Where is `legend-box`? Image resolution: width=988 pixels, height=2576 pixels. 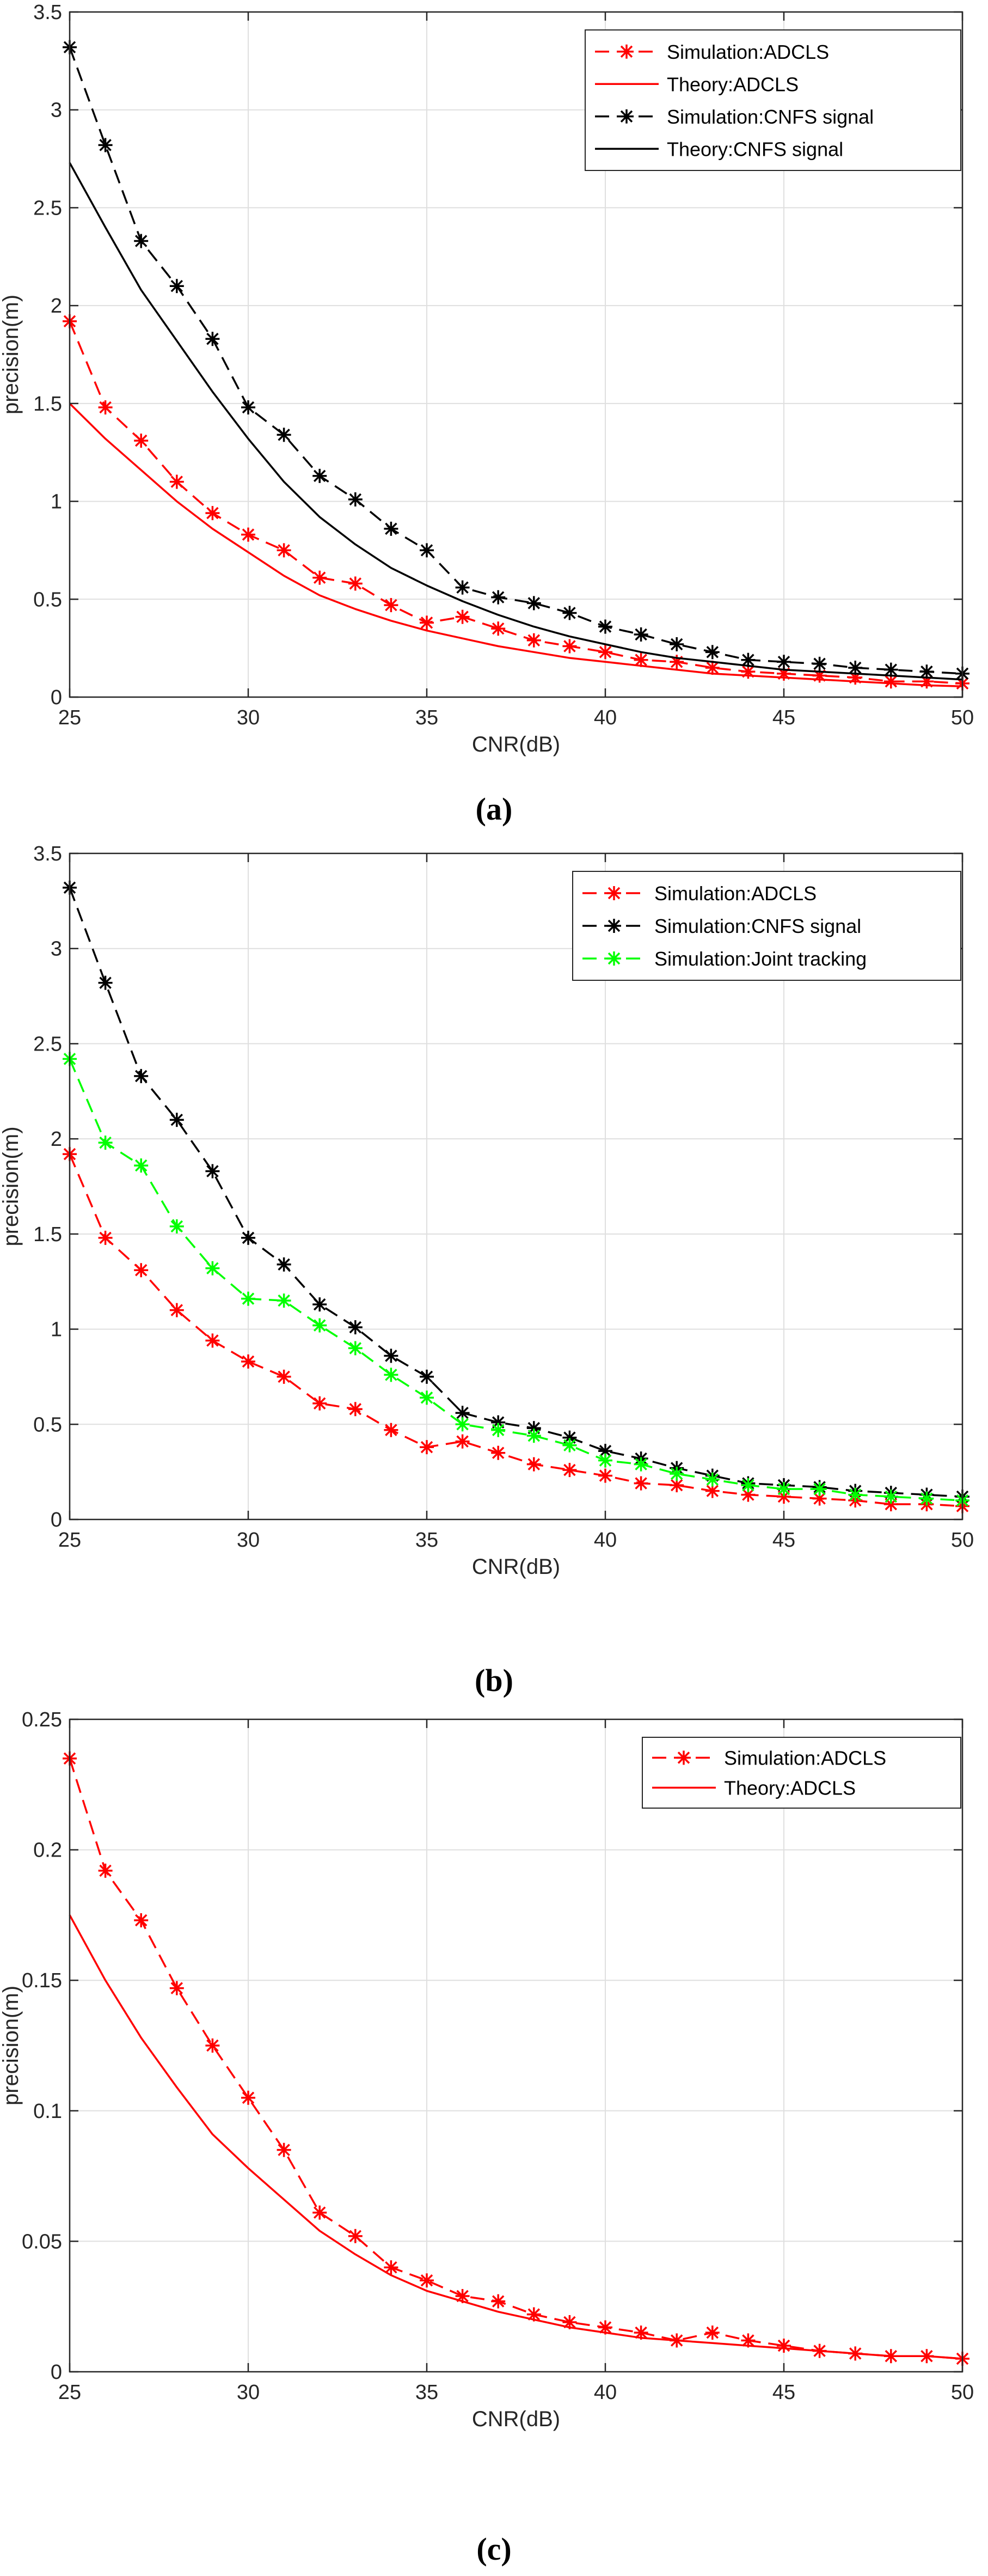
legend-box is located at coordinates (773, 100).